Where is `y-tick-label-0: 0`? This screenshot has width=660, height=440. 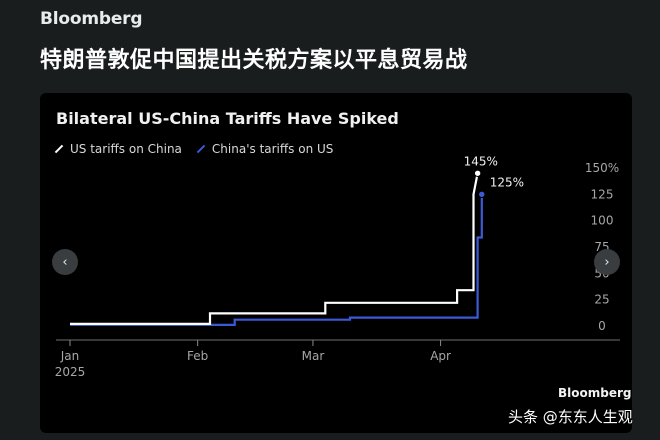
y-tick-label-0: 0 is located at coordinates (602, 326).